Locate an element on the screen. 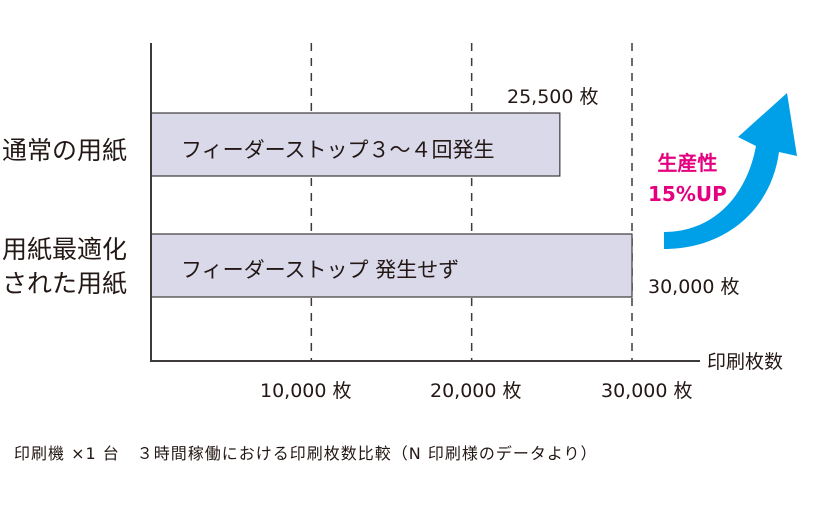 The image size is (831, 512). x-tick-label-10000: 10,000 枚 is located at coordinates (306, 391).